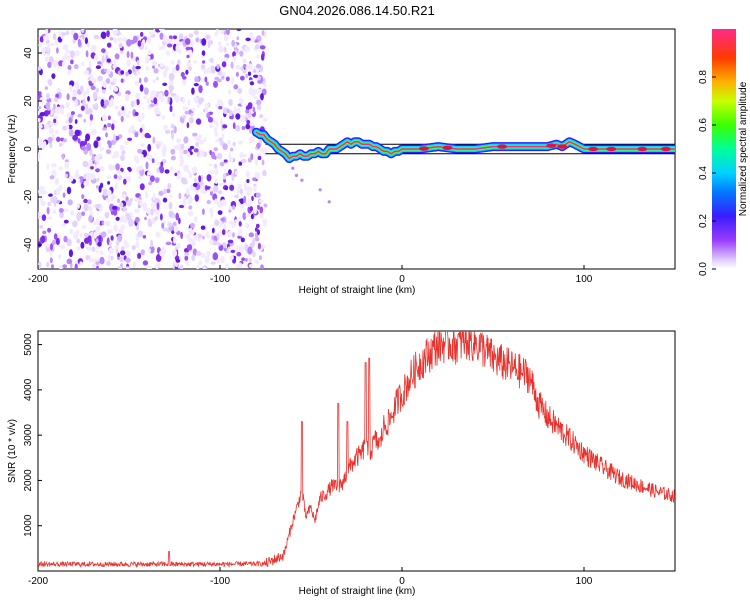 This screenshot has width=750, height=600. What do you see at coordinates (357, 591) in the screenshot?
I see `x-axis-label: Height of straight line (km)` at bounding box center [357, 591].